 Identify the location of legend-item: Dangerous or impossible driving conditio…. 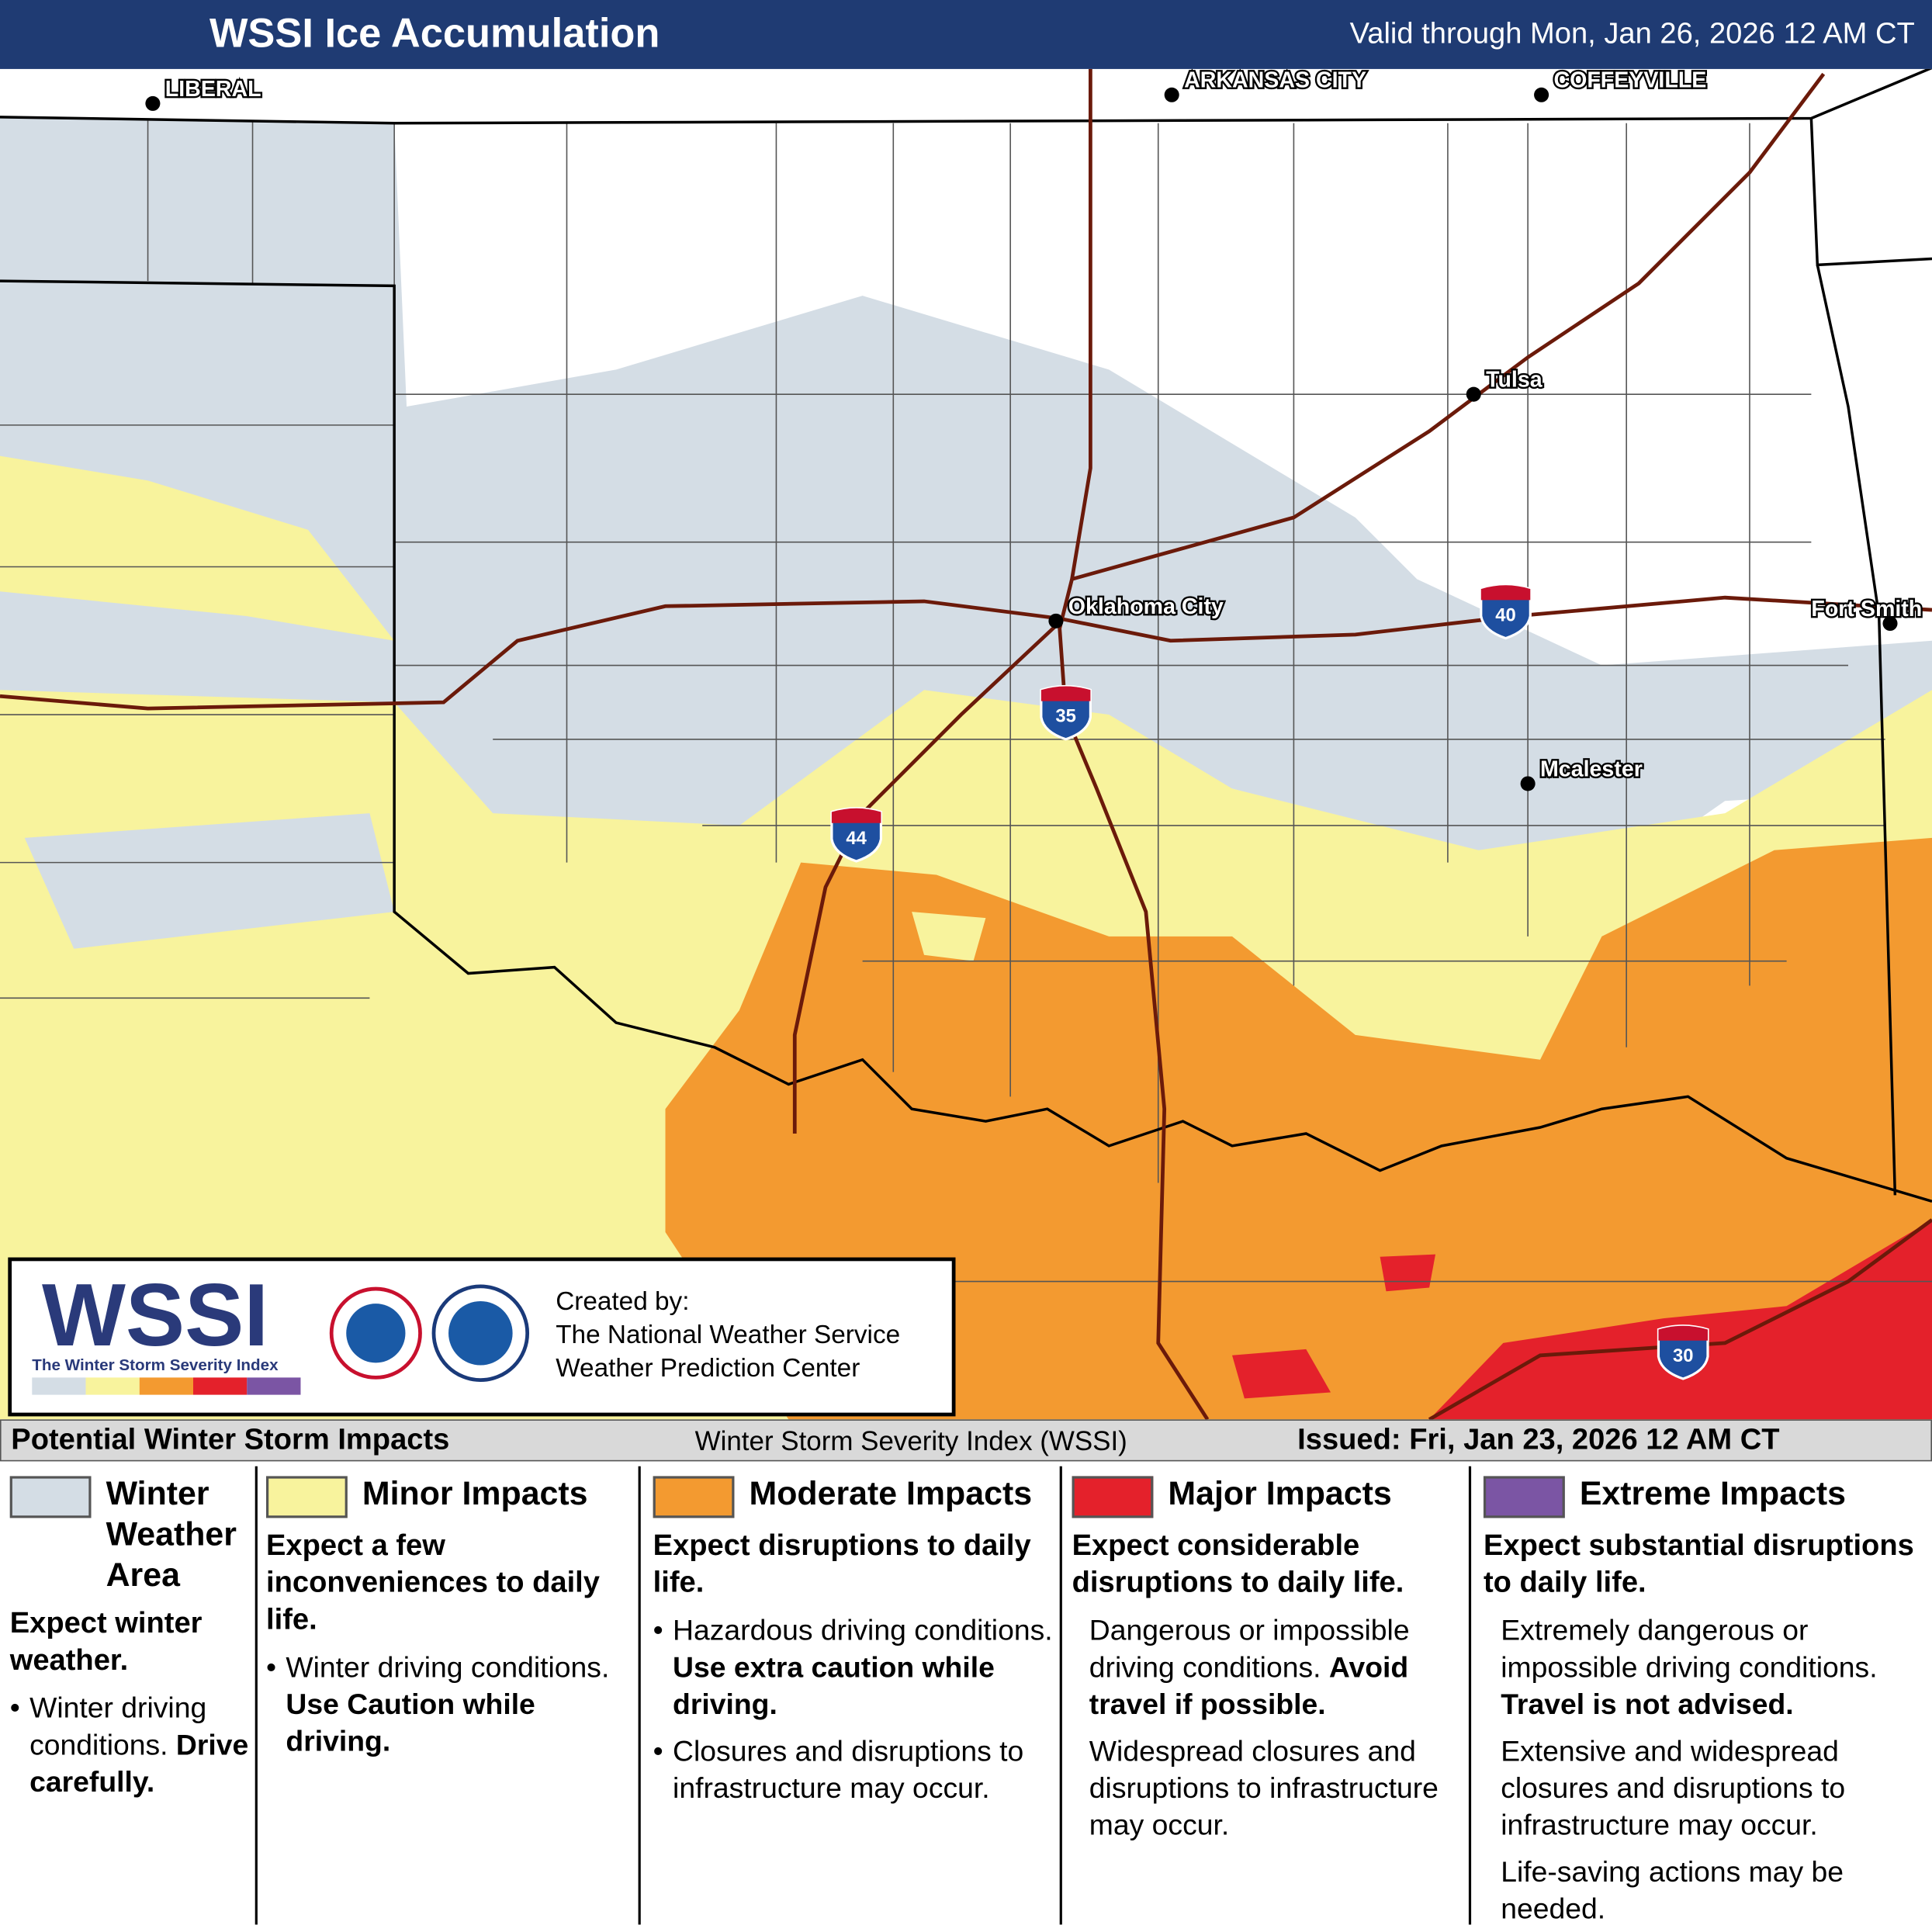
(1268, 1668).